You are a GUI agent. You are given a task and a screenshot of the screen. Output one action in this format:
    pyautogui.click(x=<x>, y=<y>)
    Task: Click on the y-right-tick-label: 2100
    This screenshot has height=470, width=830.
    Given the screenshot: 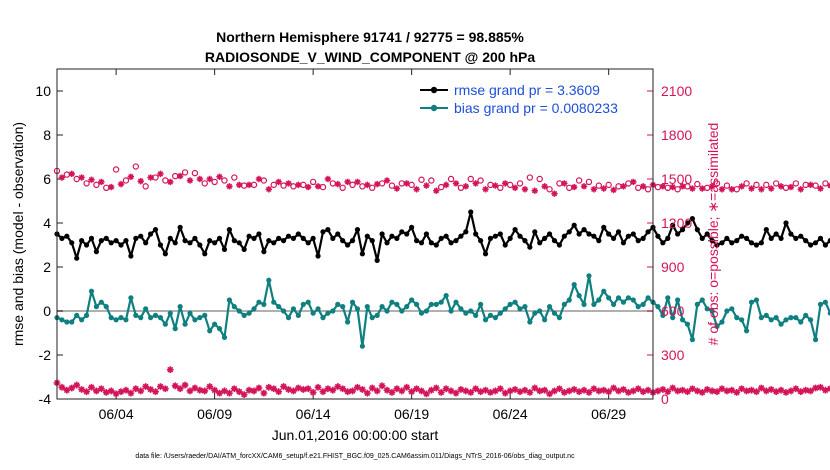 What is the action you would take?
    pyautogui.click(x=676, y=91)
    